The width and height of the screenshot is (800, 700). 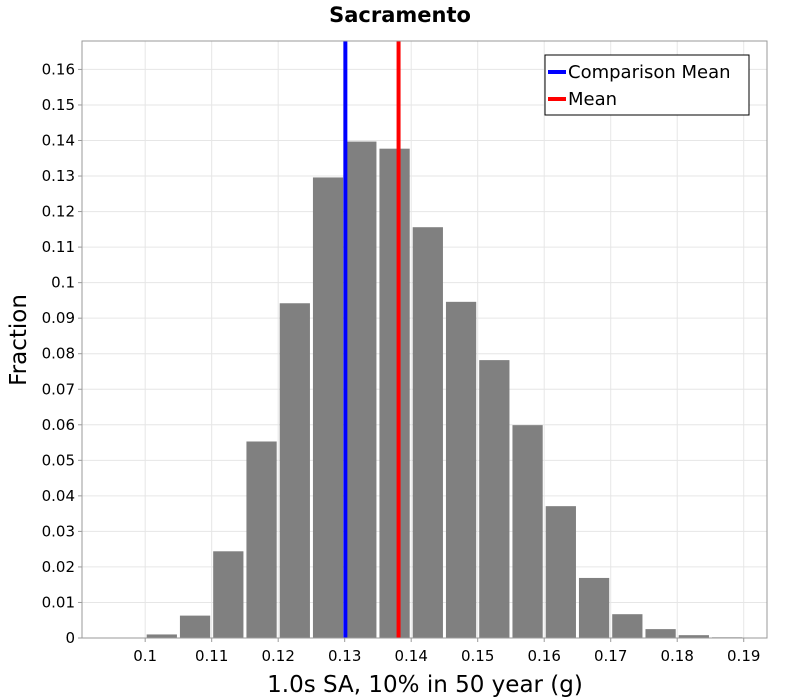 I want to click on y-tick-label: 0.13, so click(x=58, y=176).